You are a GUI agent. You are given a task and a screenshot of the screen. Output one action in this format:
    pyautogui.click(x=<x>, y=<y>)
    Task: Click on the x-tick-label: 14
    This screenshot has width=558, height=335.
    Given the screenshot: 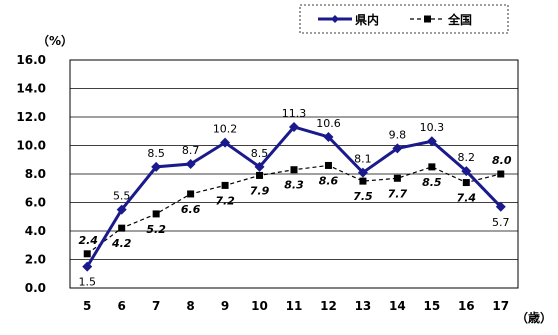 What is the action you would take?
    pyautogui.click(x=397, y=306)
    